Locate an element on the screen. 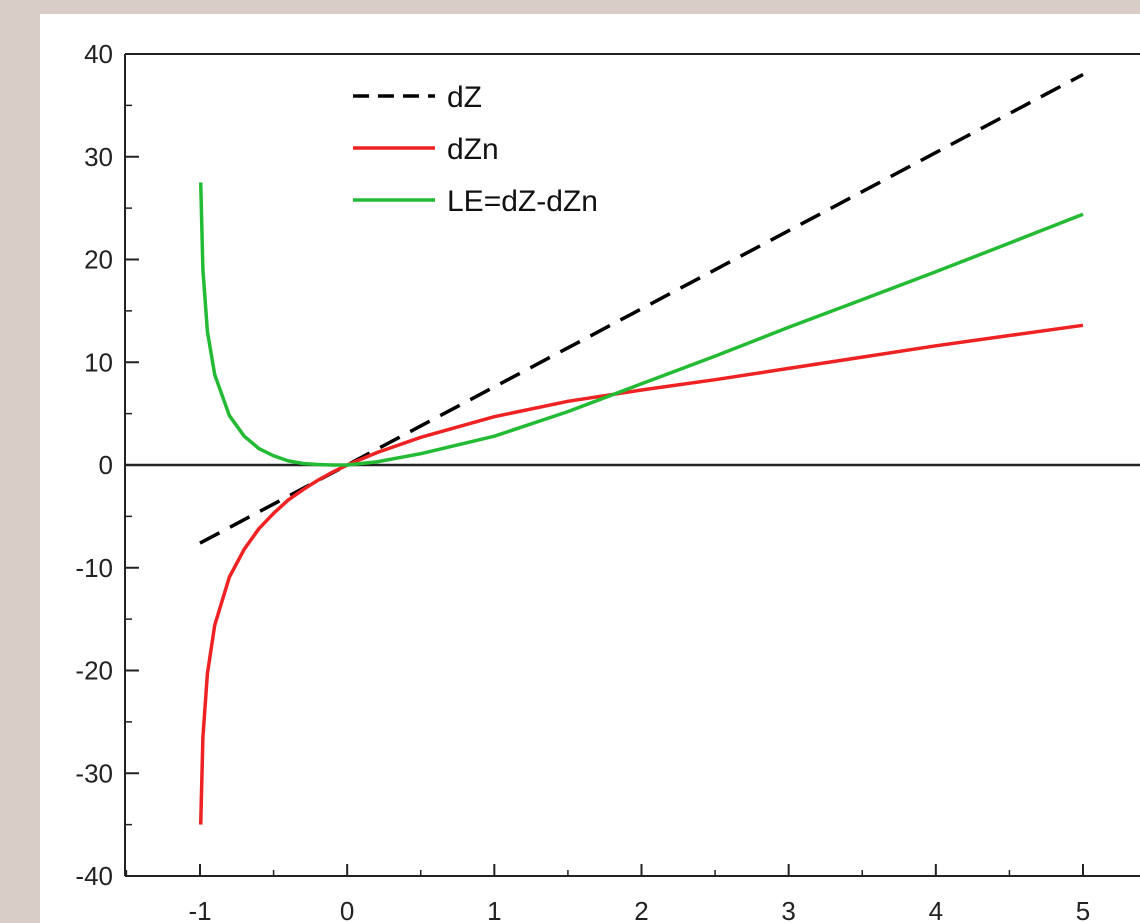 Image resolution: width=1140 pixels, height=923 pixels. y-tick-label: -10 is located at coordinates (94, 568).